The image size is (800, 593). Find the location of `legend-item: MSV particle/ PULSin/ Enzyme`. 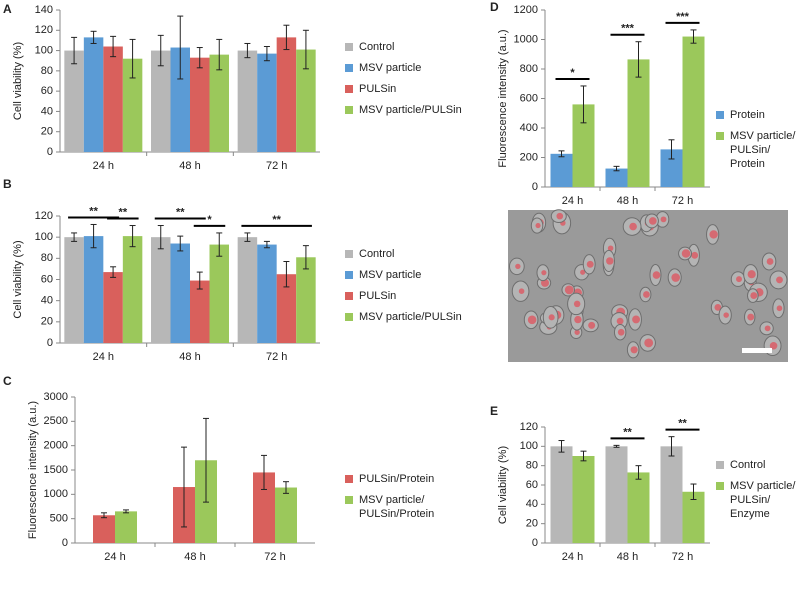

legend-item: MSV particle/ PULSin/ Enzyme is located at coordinates (758, 500).